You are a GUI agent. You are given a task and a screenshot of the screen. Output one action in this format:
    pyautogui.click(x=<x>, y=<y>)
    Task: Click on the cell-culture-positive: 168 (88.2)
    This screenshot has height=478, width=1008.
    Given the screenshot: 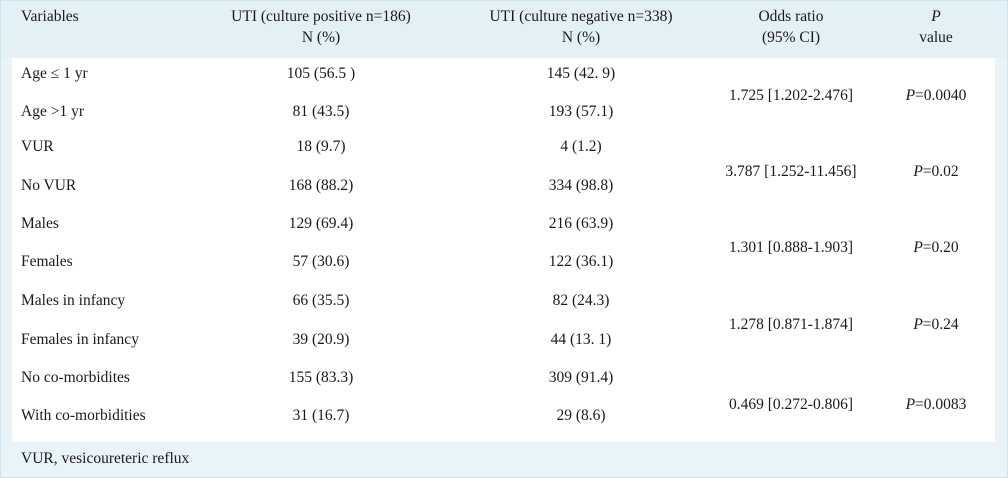 What is the action you would take?
    pyautogui.click(x=321, y=185)
    